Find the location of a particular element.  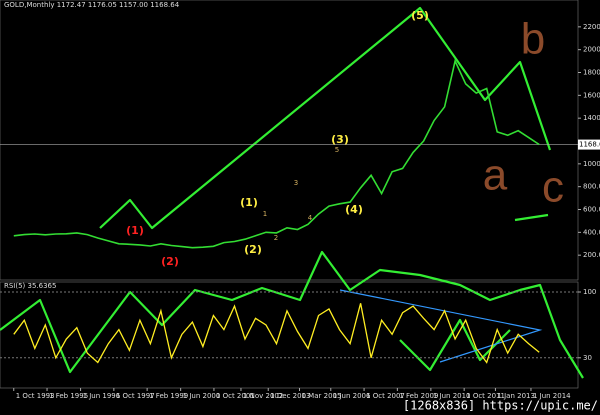

wave-label: 5 is located at coordinates (337, 150).